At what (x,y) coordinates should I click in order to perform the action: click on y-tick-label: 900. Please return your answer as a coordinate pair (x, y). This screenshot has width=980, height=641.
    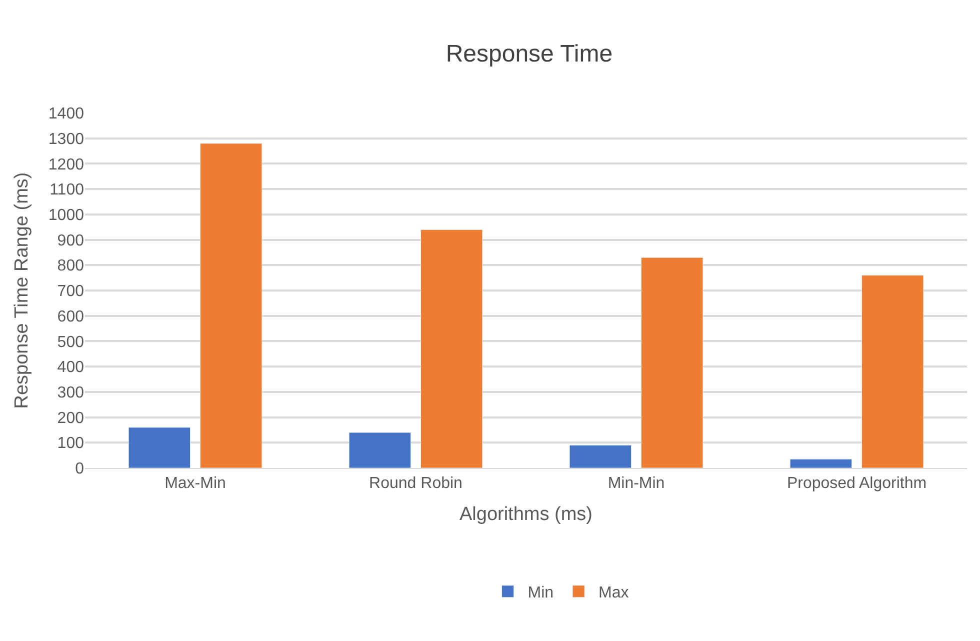
    Looking at the image, I should click on (70, 241).